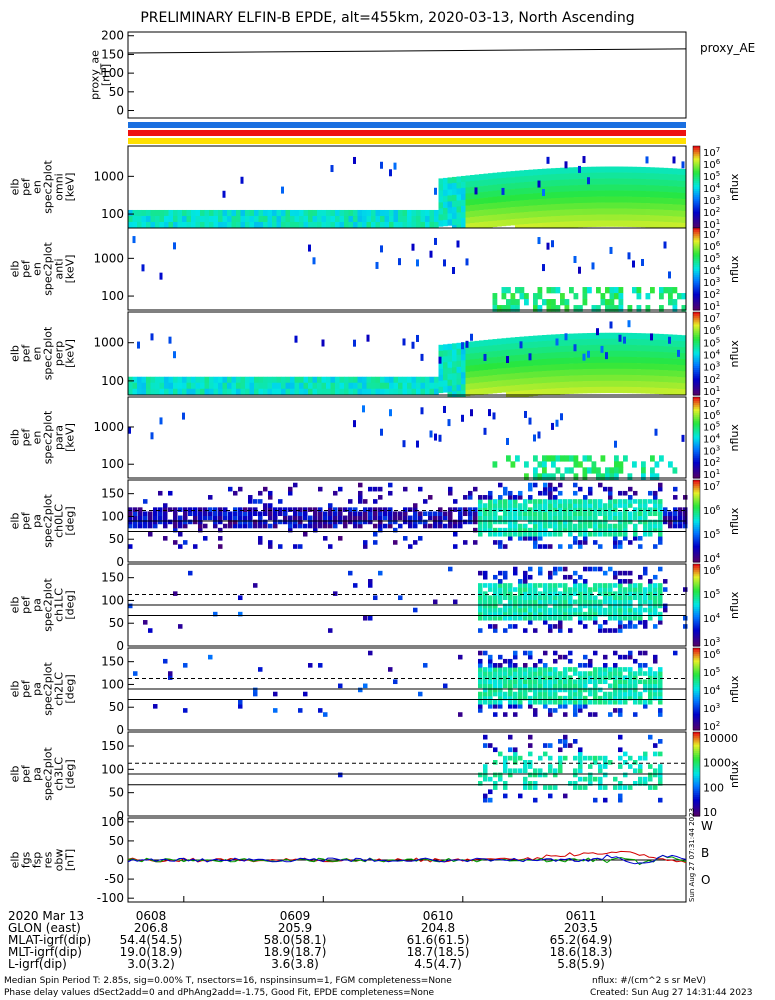 This screenshot has width=775, height=1000. Describe the element at coordinates (696, 469) in the screenshot. I see `para-colorbar-segment` at that location.